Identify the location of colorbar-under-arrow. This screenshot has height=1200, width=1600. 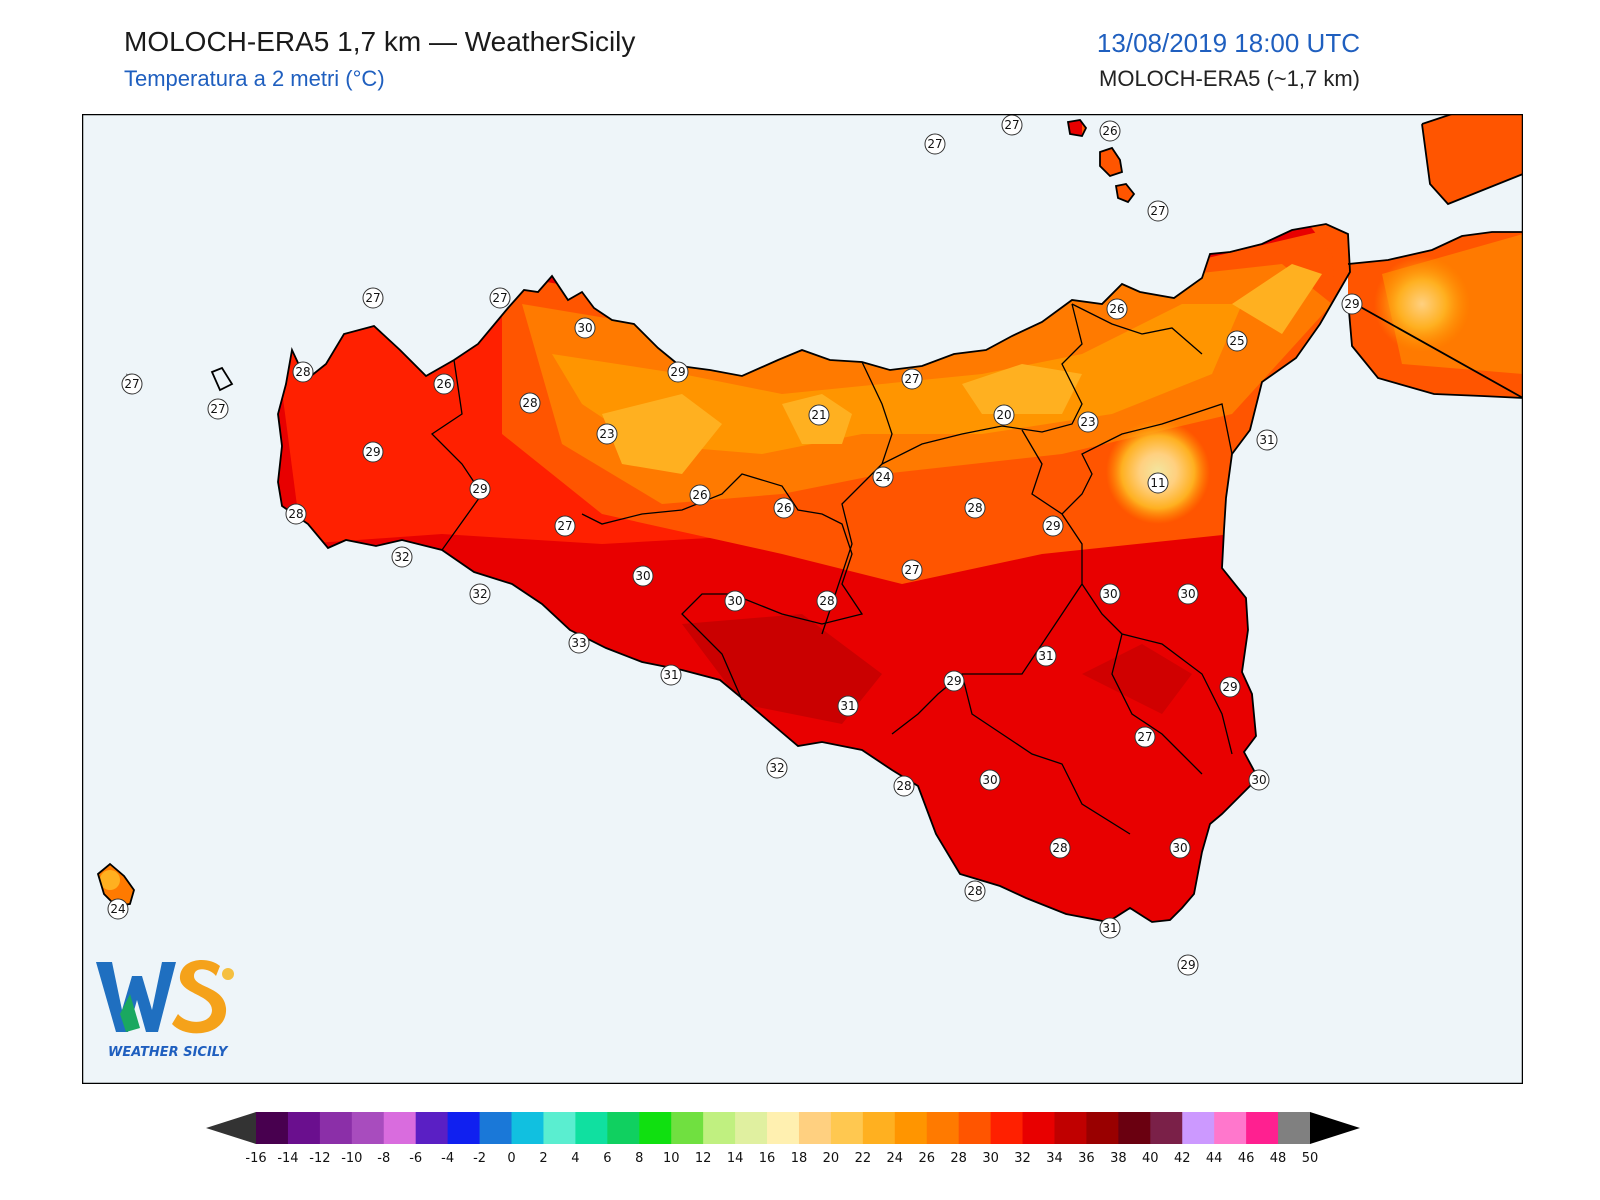
(231, 1128).